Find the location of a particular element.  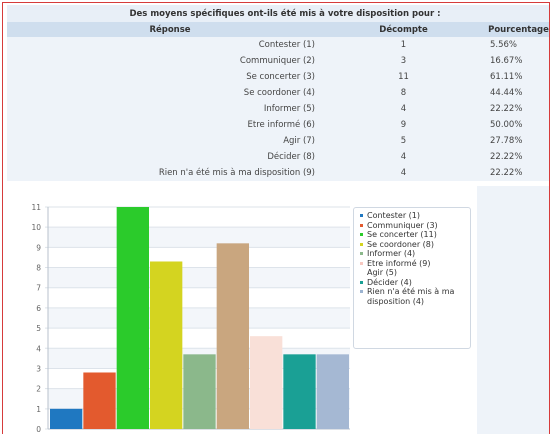

row-label: Décider (8) is located at coordinates (170, 157).